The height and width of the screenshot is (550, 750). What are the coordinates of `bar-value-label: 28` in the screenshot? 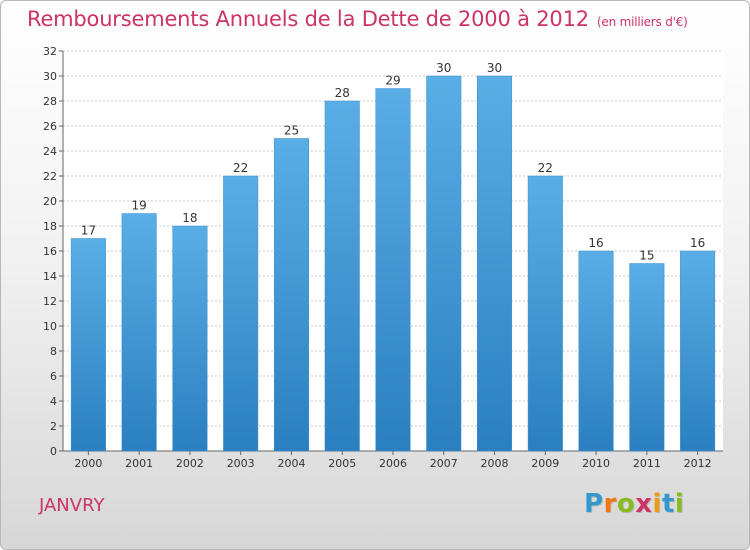 It's located at (342, 93).